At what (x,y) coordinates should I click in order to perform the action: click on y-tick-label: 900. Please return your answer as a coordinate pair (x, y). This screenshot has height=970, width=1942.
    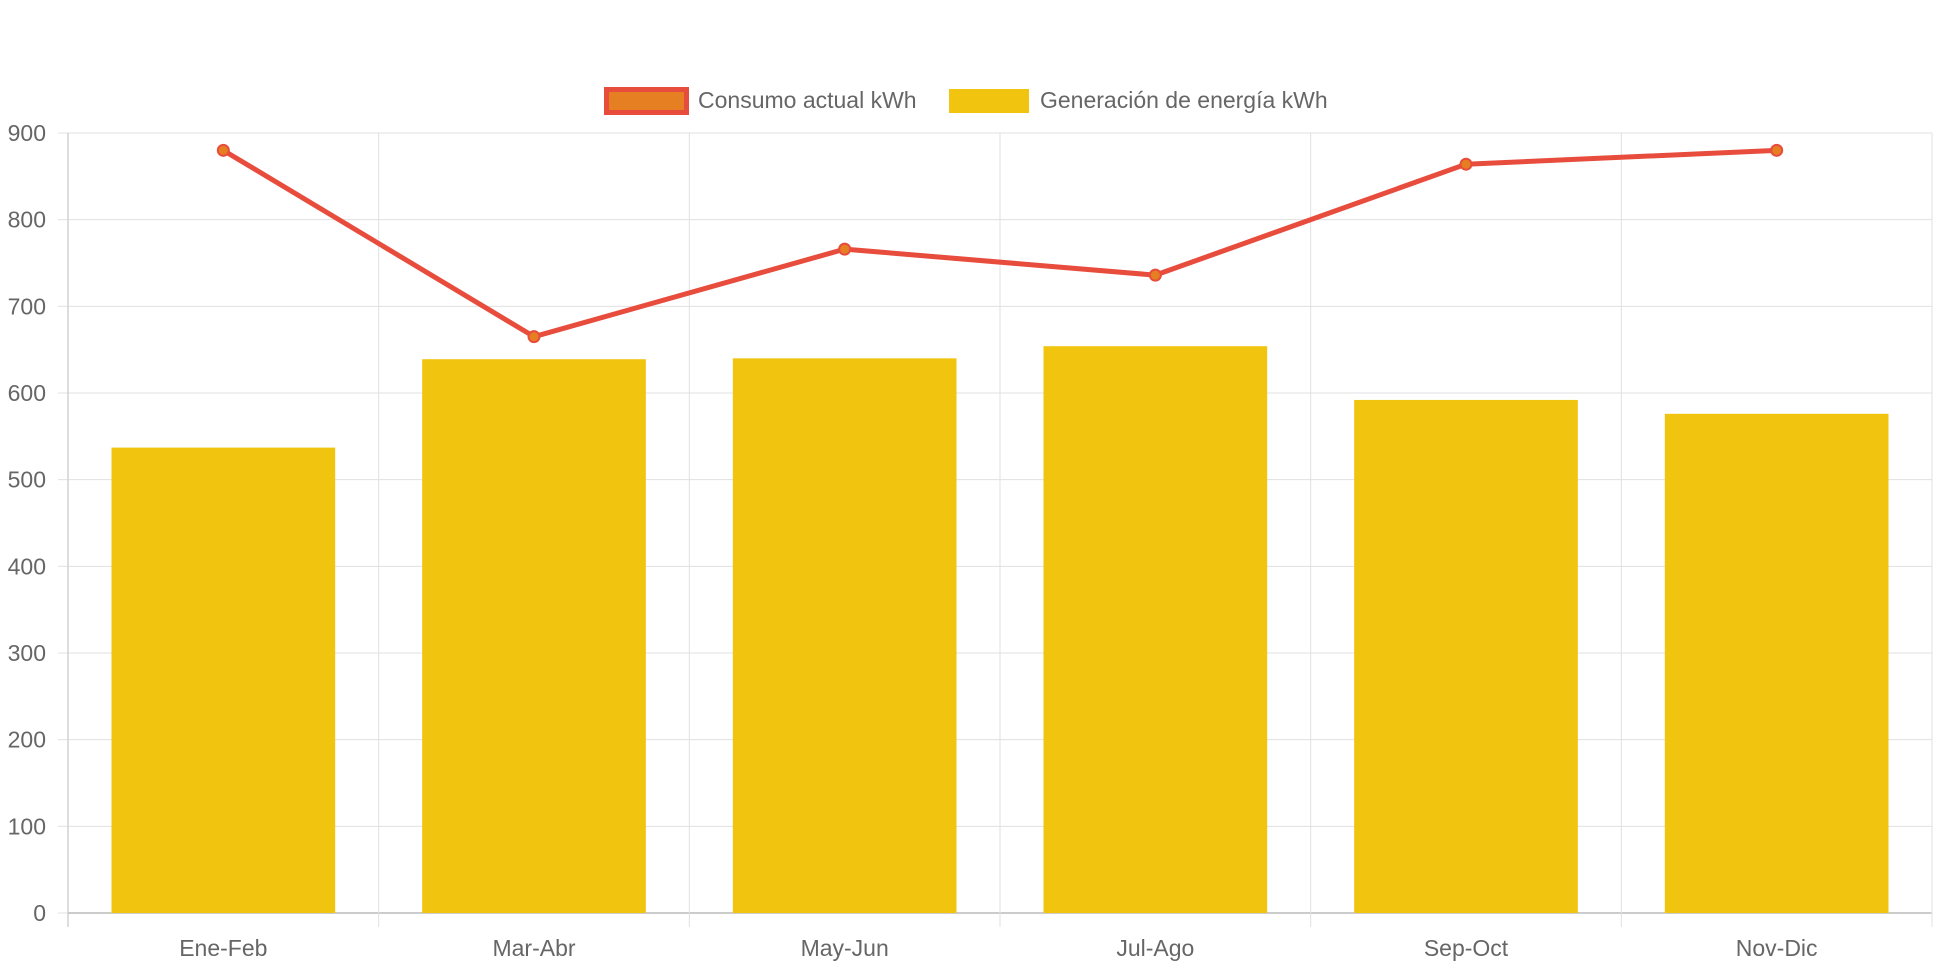
    Looking at the image, I should click on (27, 133).